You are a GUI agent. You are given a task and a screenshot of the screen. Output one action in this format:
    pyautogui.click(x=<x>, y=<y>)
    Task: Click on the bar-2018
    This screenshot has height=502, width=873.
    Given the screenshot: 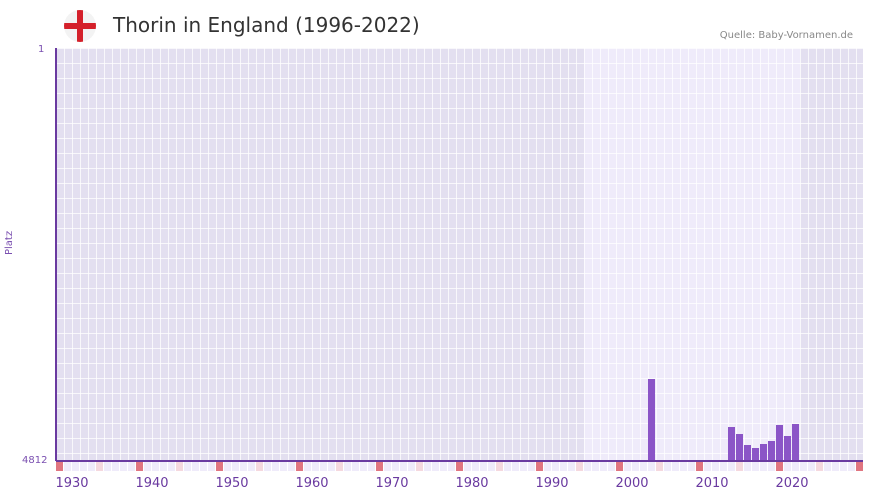 What is the action you would take?
    pyautogui.click(x=779, y=442)
    